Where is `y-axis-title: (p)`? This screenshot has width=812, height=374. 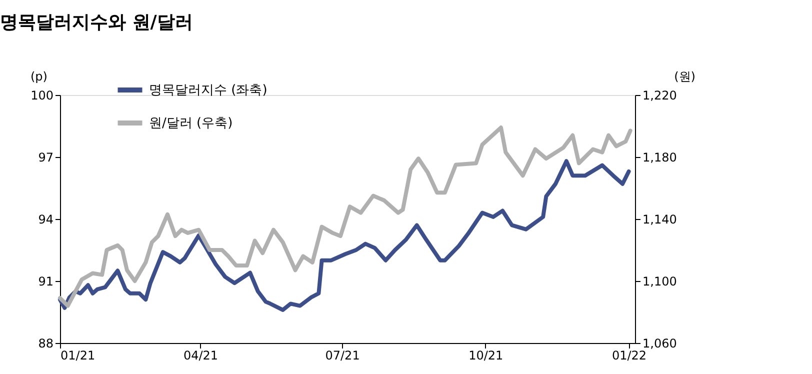 y-axis-title: (p) is located at coordinates (39, 77).